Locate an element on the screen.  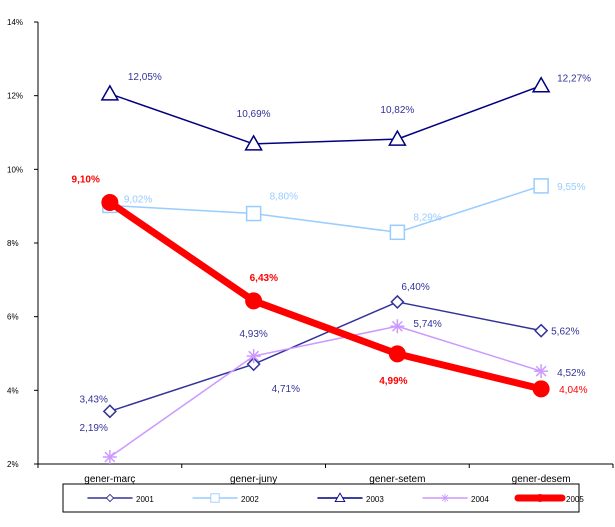
series-line-2002 is located at coordinates (325, 209).